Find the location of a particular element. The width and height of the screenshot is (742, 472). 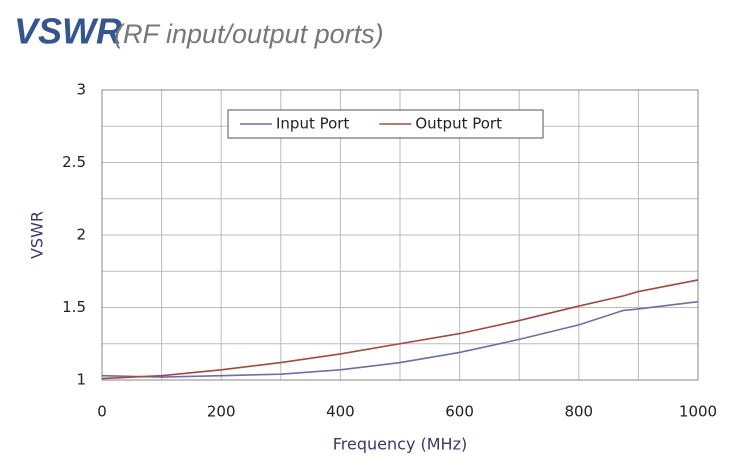

x-tick-label: 800 is located at coordinates (578, 412).